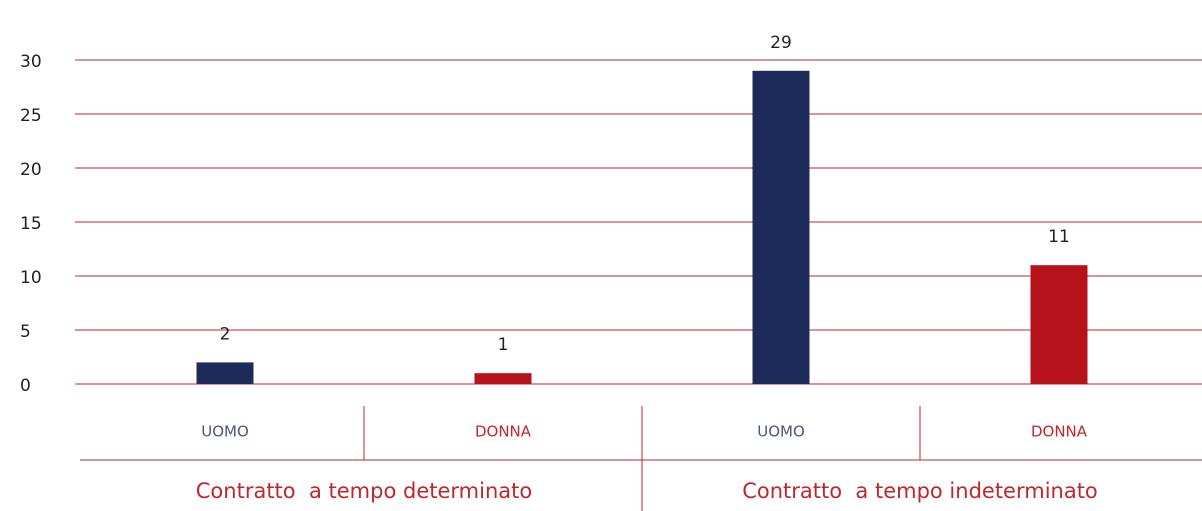  What do you see at coordinates (31, 170) in the screenshot?
I see `y-tick-label: 20` at bounding box center [31, 170].